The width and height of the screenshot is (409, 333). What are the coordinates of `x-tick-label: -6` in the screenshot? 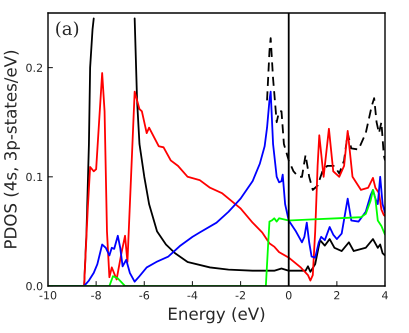 It's located at (144, 295).